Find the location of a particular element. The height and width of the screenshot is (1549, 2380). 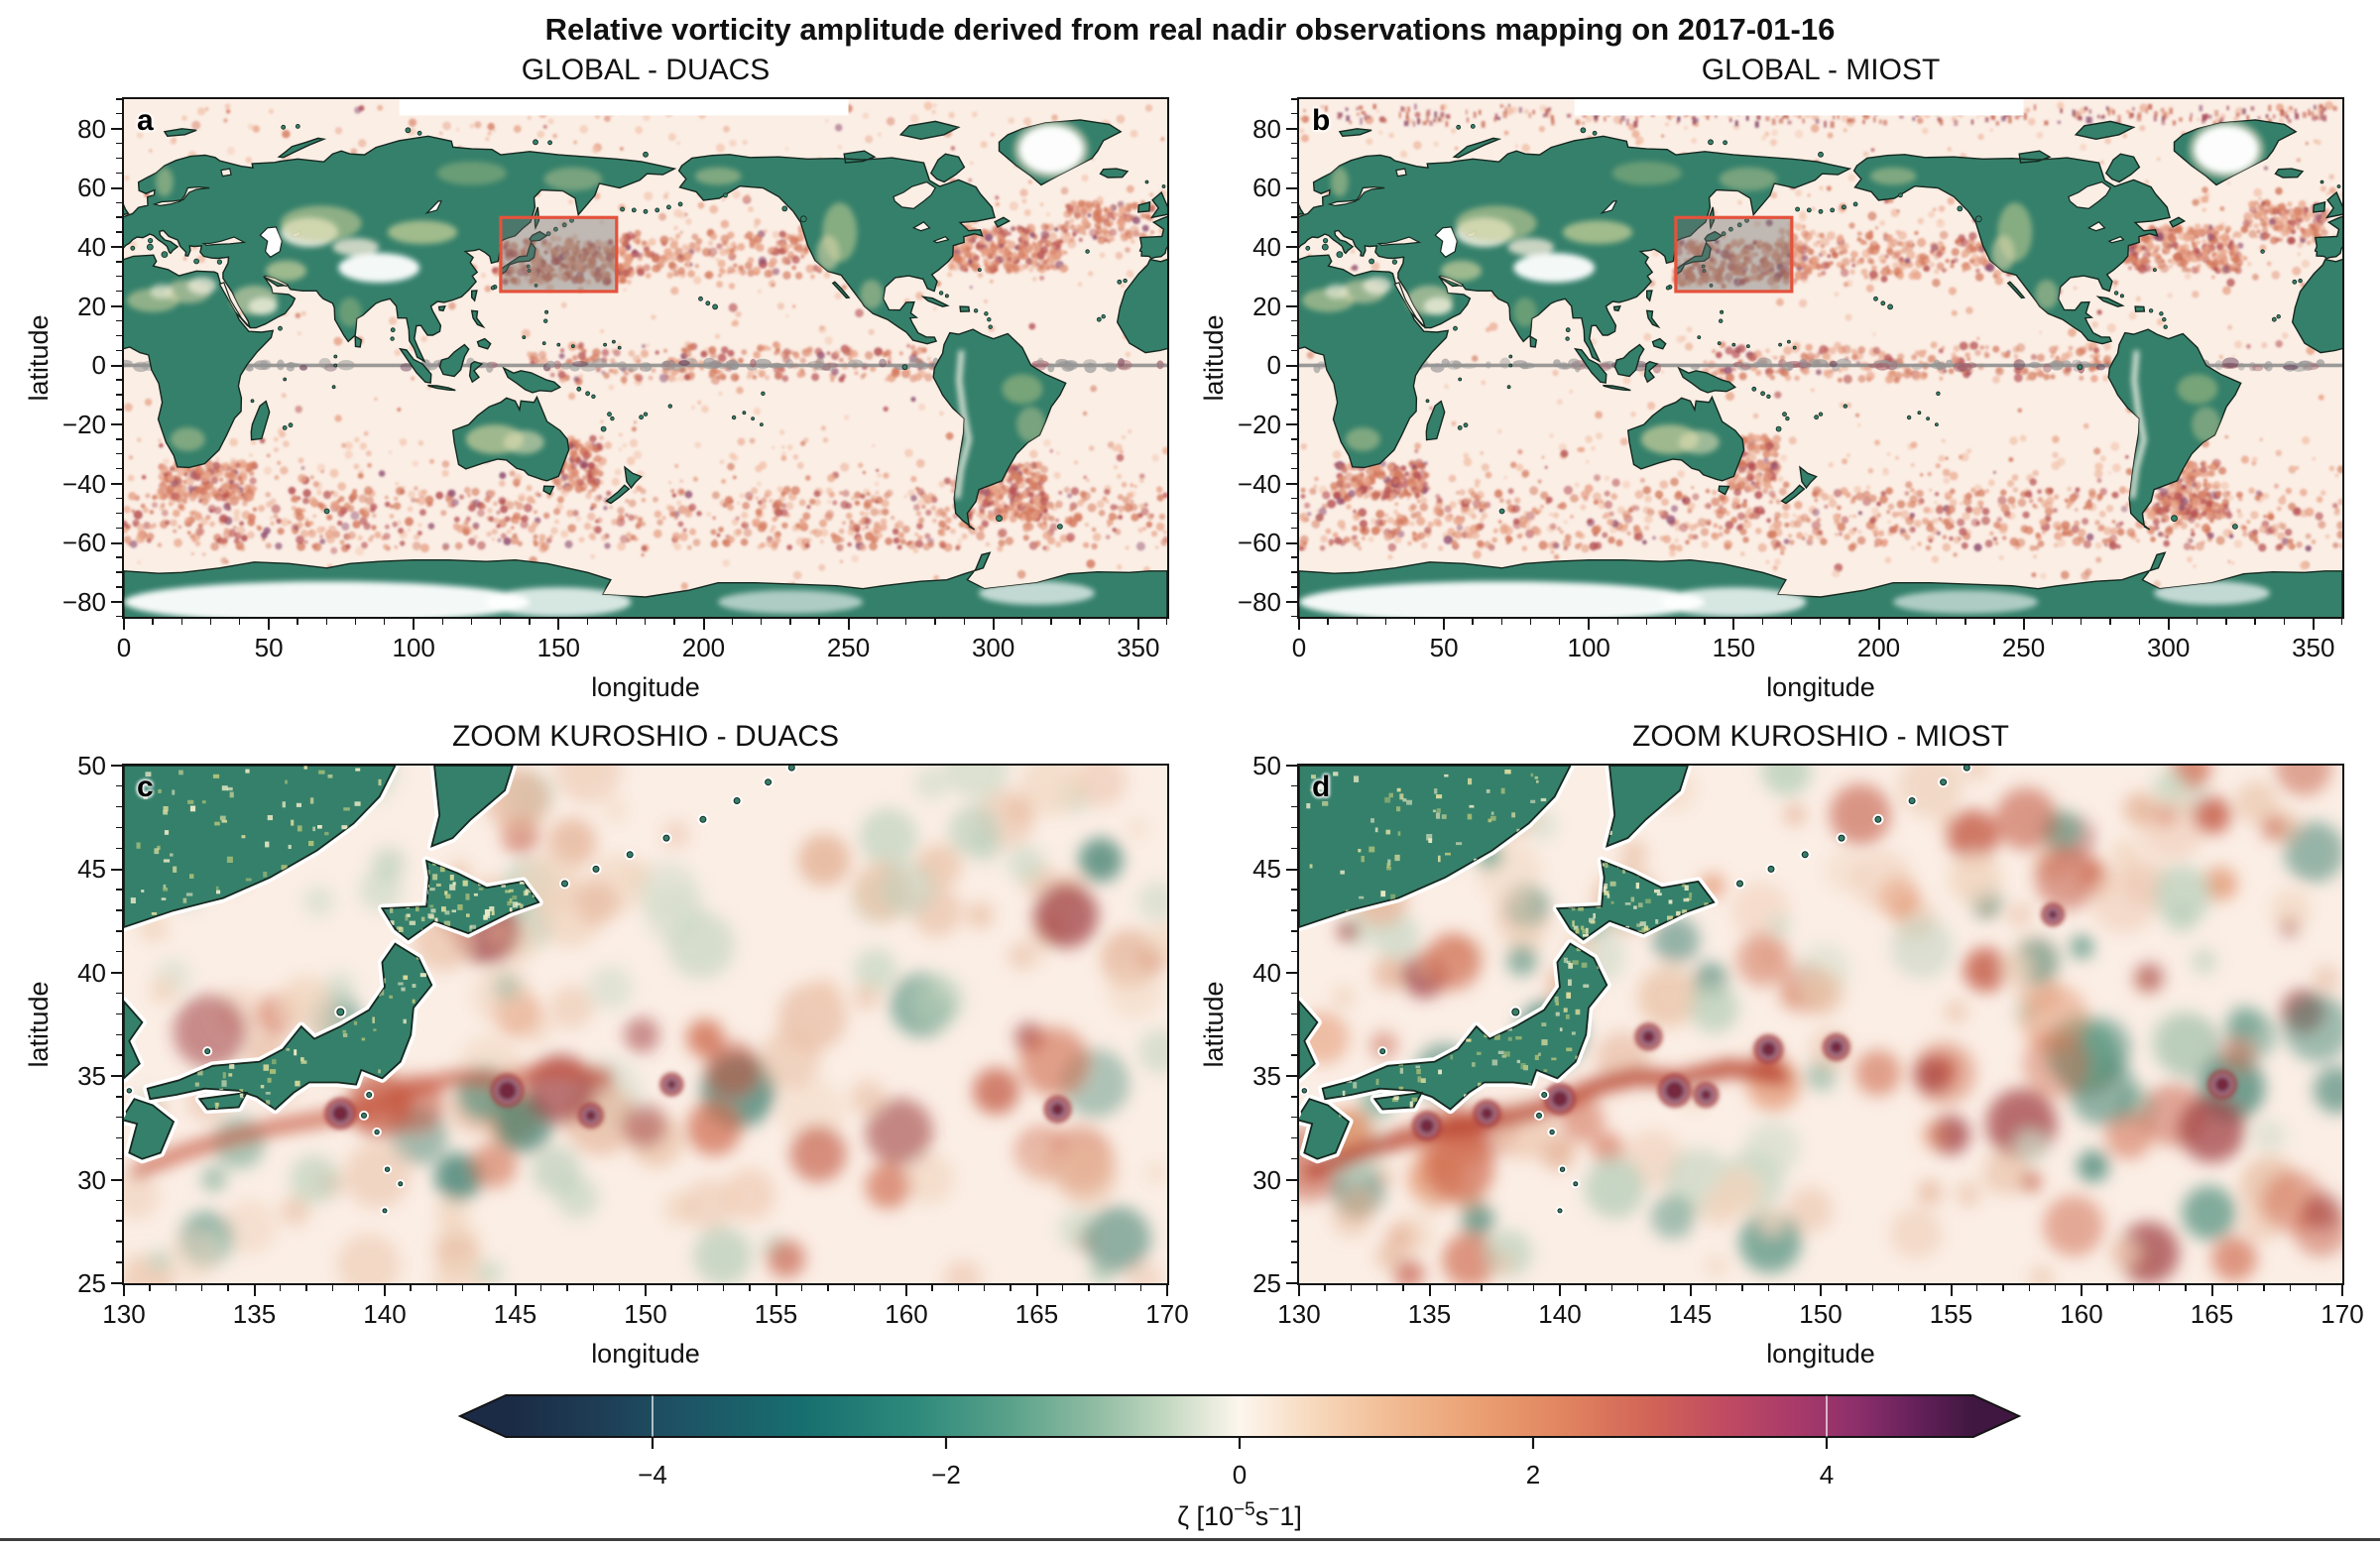

y-tick-label: 45 is located at coordinates (1266, 869).